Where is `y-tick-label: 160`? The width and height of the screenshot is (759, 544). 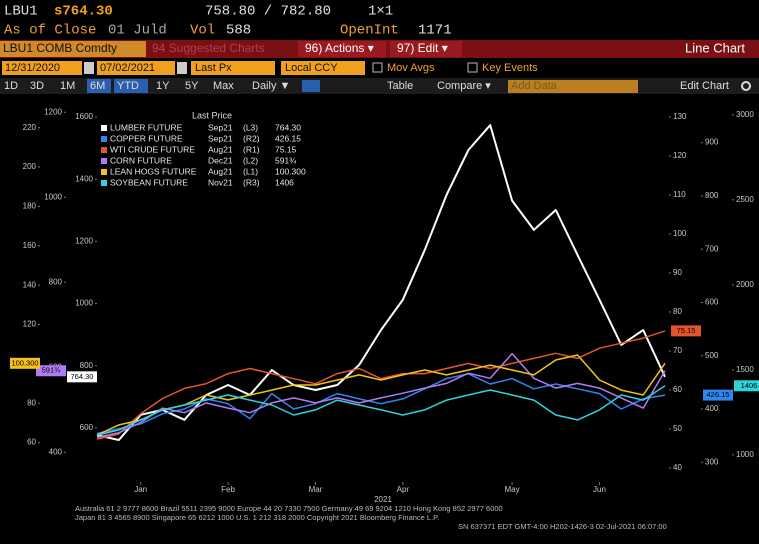
y-tick-label: 160 is located at coordinates (30, 245).